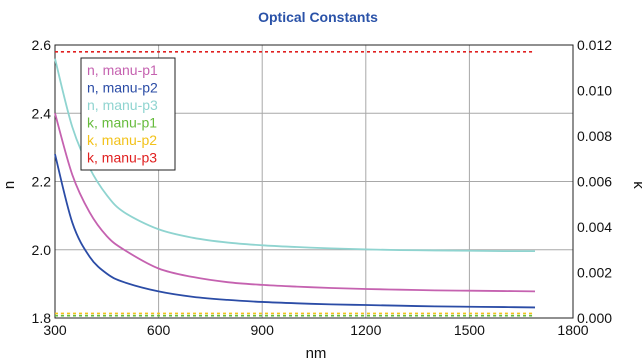 The image size is (642, 363). I want to click on y-left-tick-label: 2.2, so click(42, 182).